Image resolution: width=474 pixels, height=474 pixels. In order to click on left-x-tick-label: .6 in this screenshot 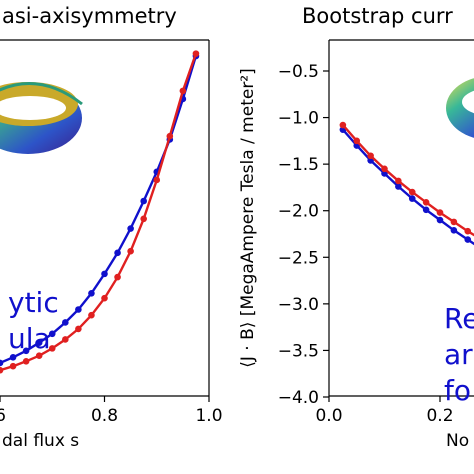, I will do `click(3, 416)`.